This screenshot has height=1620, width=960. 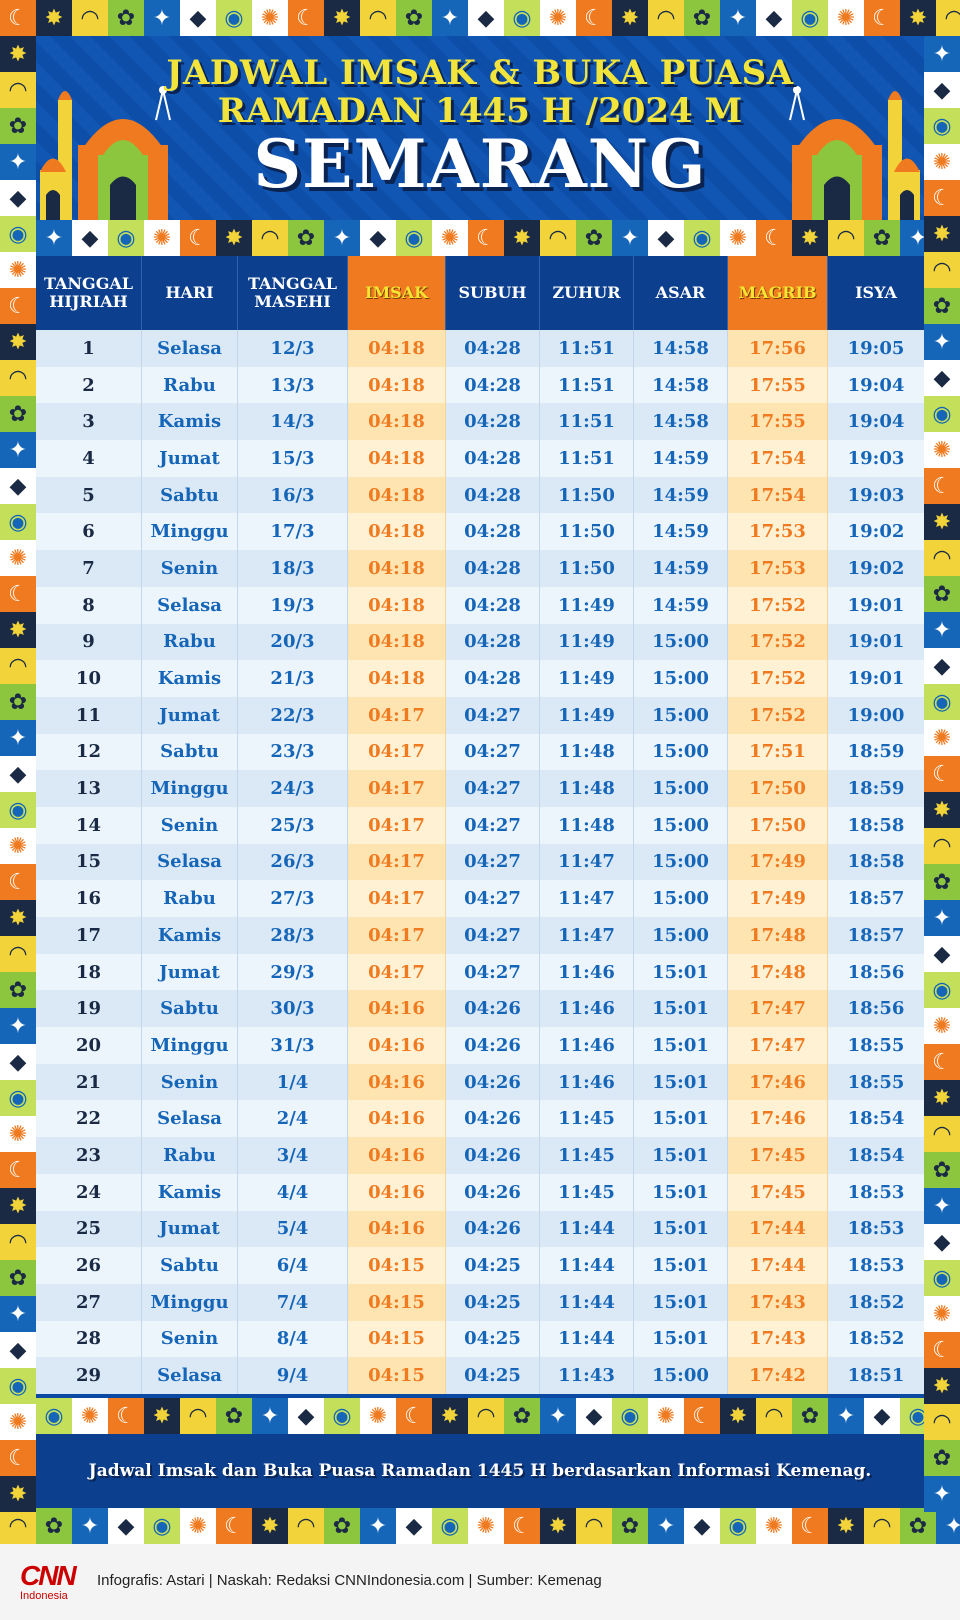 I want to click on cell-tanggal-masehi: 2/4, so click(x=293, y=1119).